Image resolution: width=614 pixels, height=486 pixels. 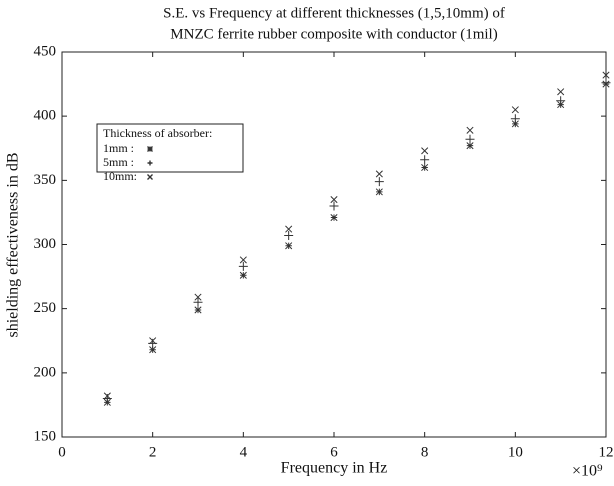 What do you see at coordinates (45, 308) in the screenshot?
I see `y-tick-label: 250` at bounding box center [45, 308].